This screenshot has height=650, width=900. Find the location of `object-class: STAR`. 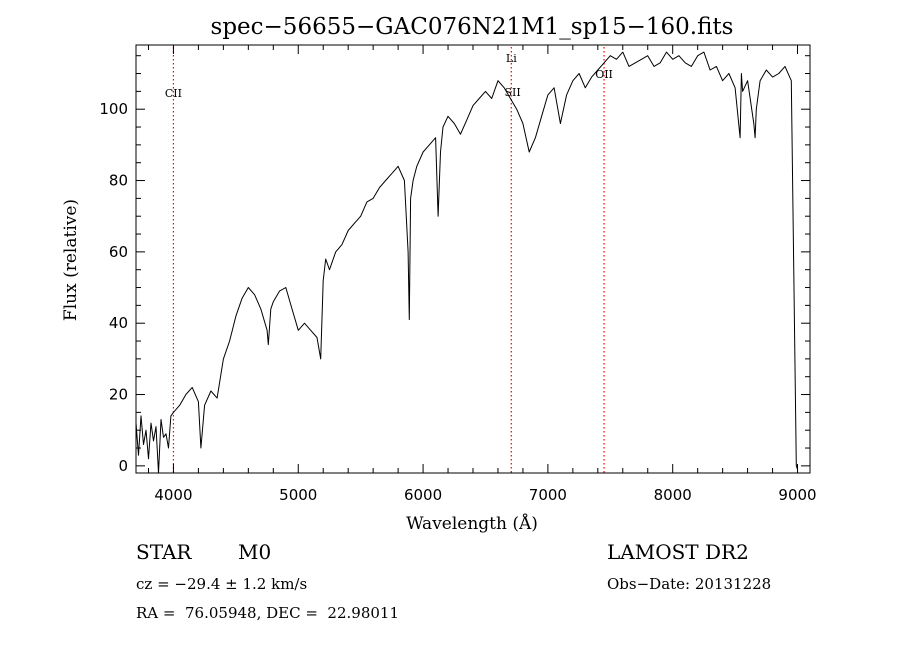

object-class: STAR is located at coordinates (164, 552).